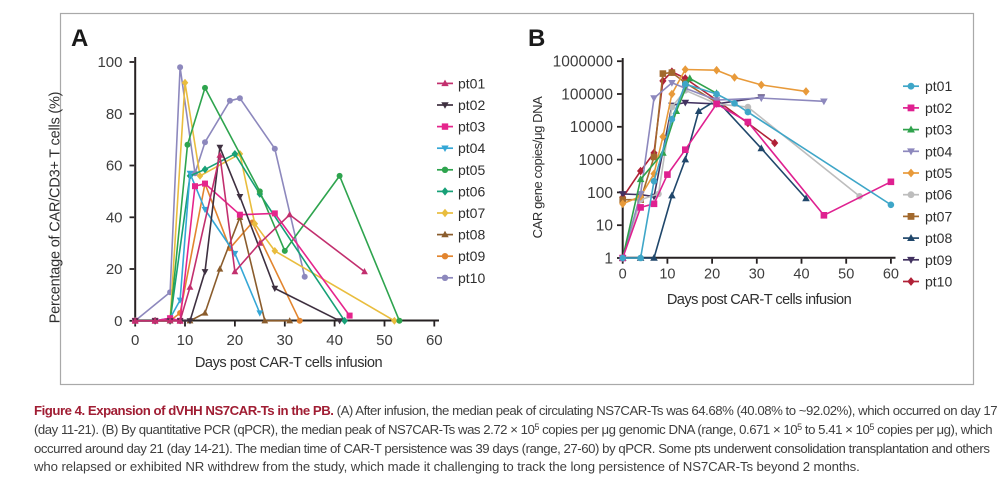  What do you see at coordinates (114, 114) in the screenshot?
I see `svg-text: 80` at bounding box center [114, 114].